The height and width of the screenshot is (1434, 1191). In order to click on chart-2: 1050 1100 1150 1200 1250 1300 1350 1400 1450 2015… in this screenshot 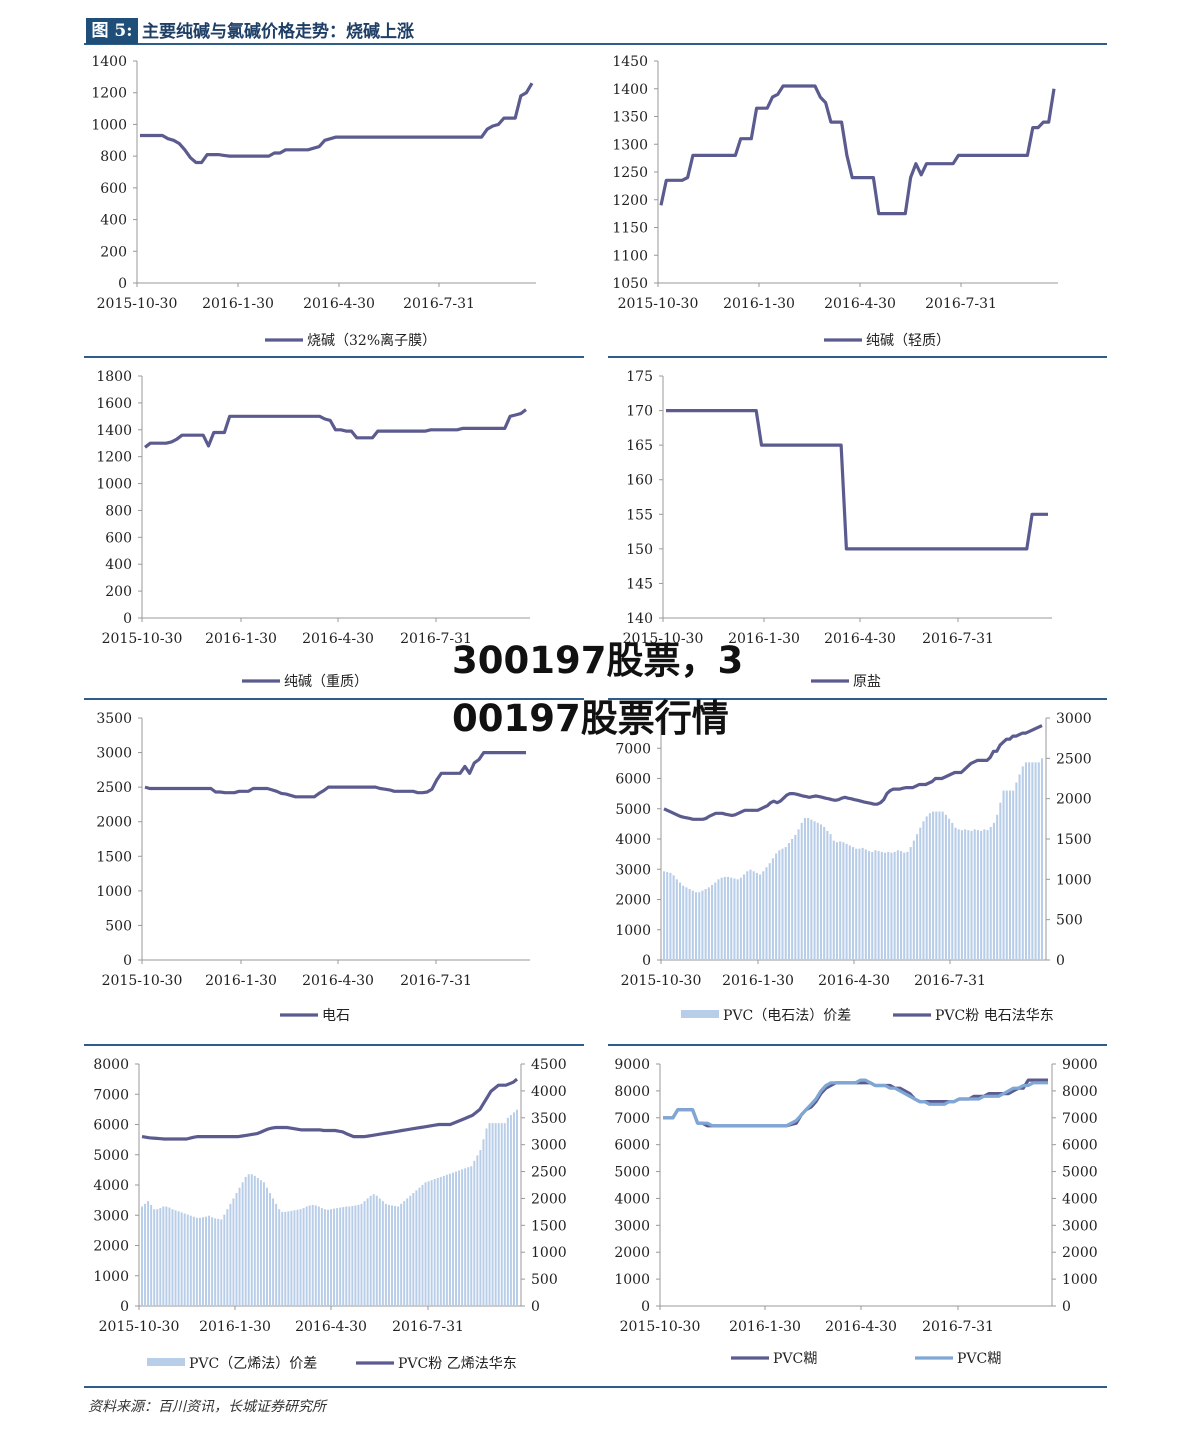, I will do `click(835, 201)`.